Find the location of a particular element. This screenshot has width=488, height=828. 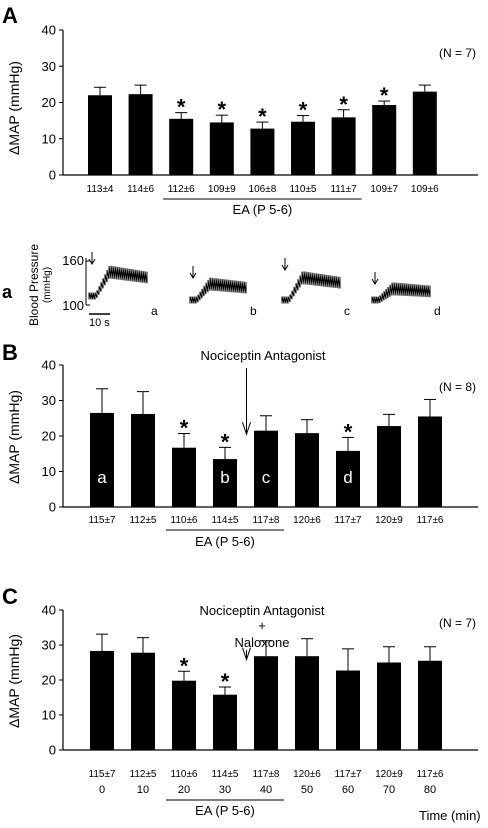

arrow-head-c is located at coordinates (246, 654).